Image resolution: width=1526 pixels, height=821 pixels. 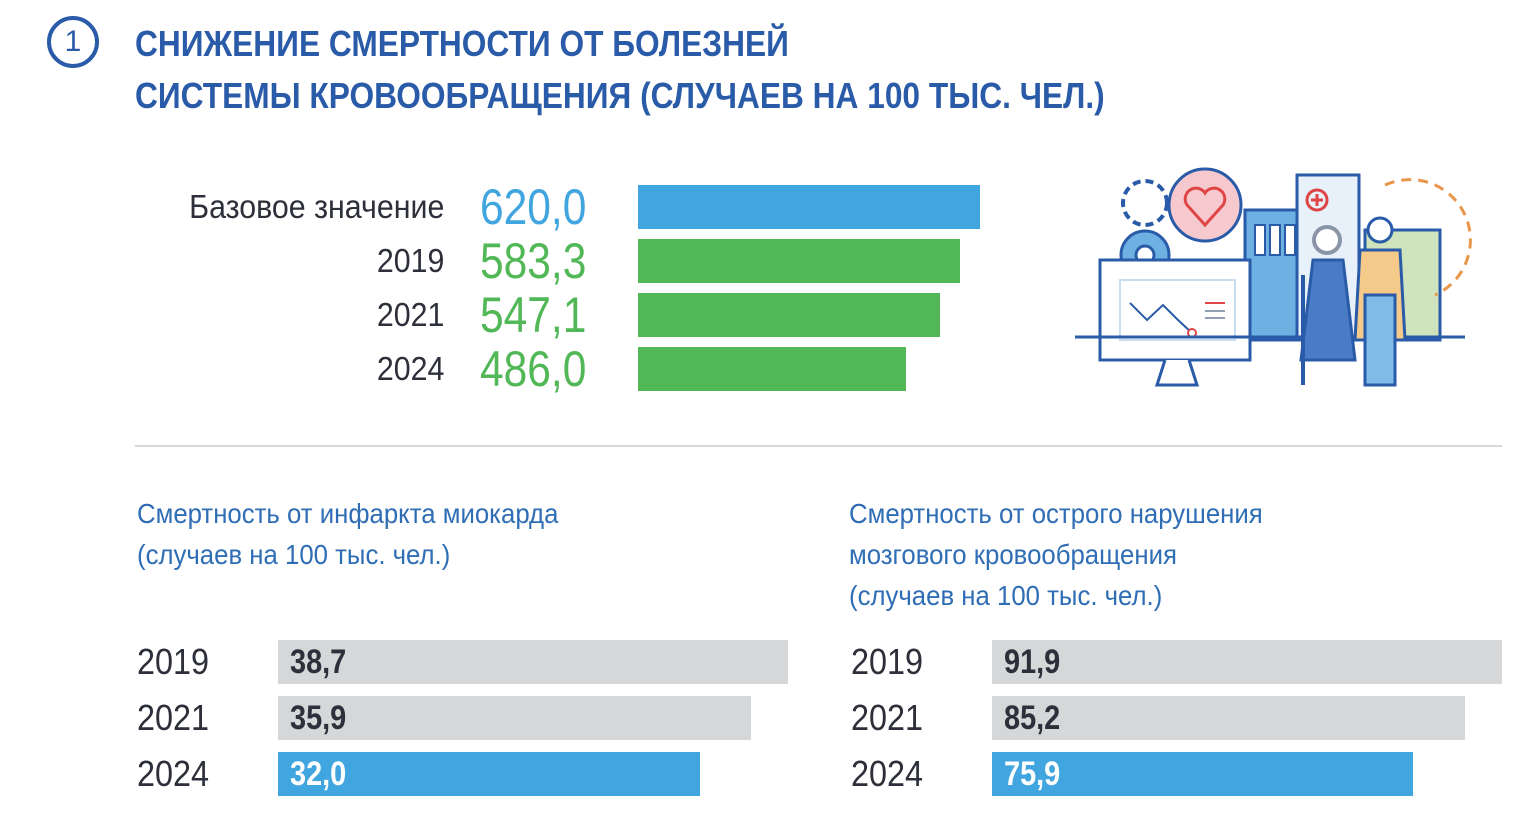 I want to click on healthcare-illustration, so click(x=1273, y=277).